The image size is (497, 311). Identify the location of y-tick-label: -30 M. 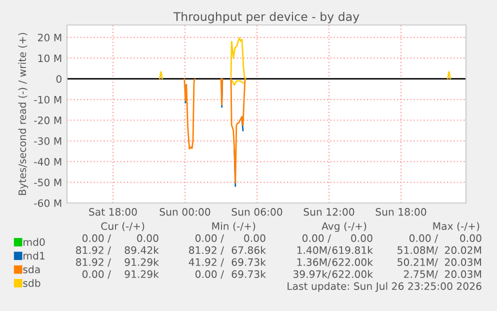
(48, 141).